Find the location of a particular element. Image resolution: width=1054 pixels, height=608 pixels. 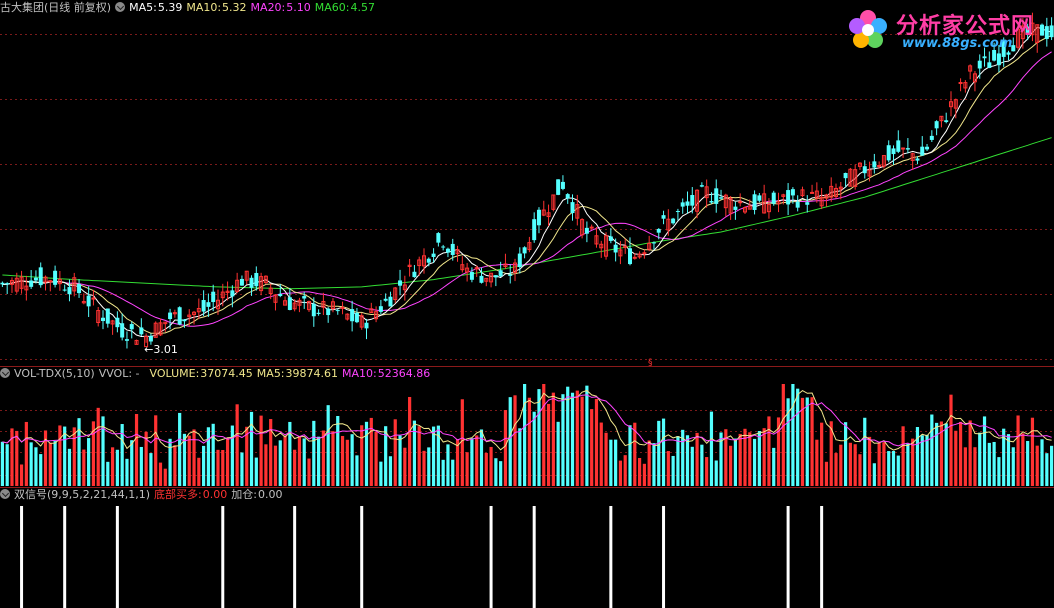

volume-ma-lines is located at coordinates (527, 420).